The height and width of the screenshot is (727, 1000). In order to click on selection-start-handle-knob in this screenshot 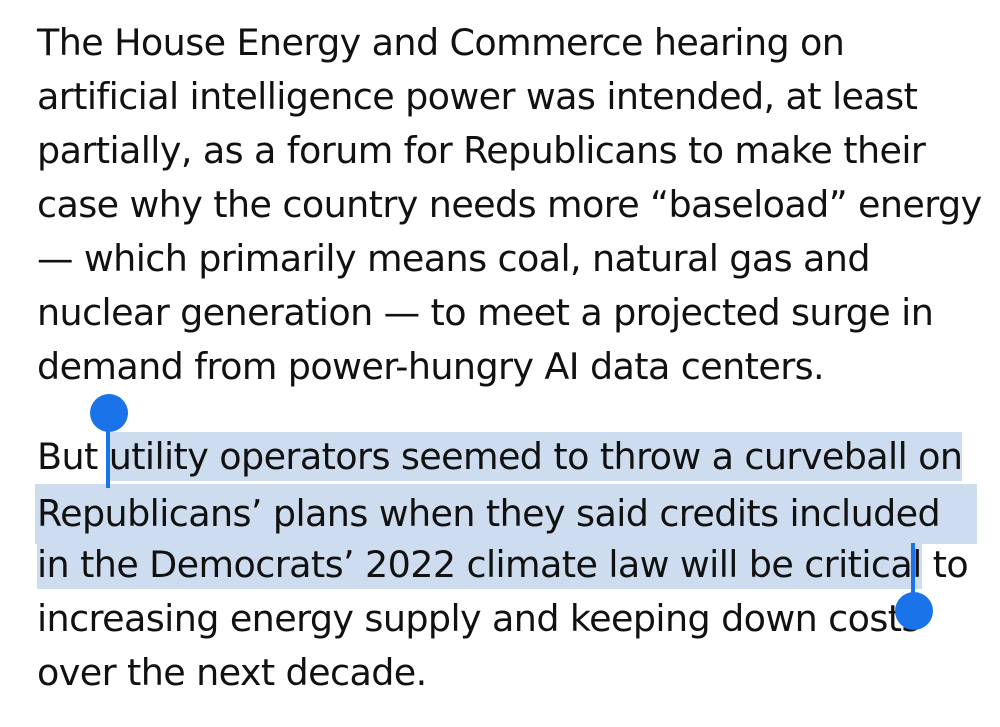, I will do `click(109, 413)`.